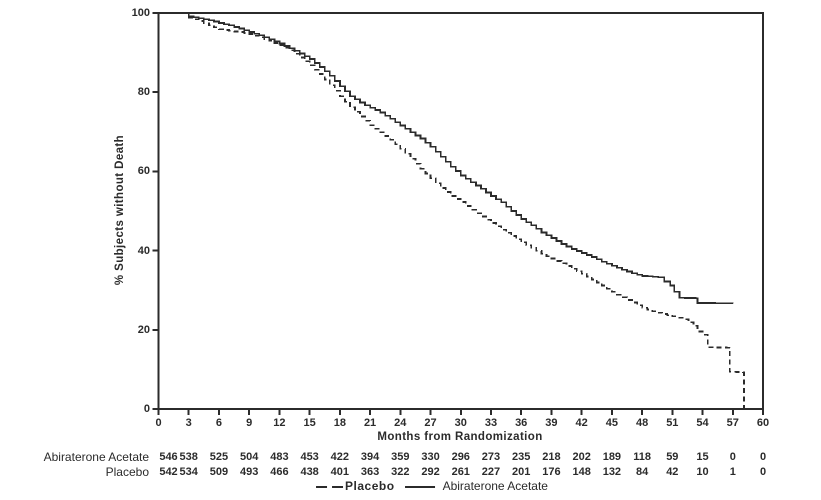 The width and height of the screenshot is (821, 500). I want to click on x-tick-label: 24, so click(400, 423).